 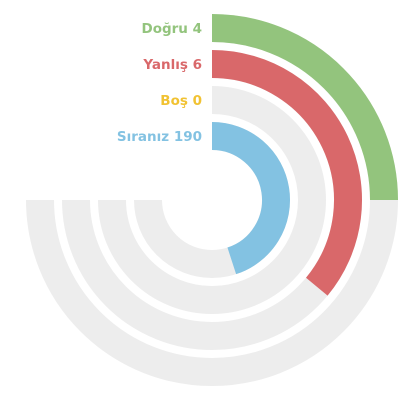 What do you see at coordinates (159, 137) in the screenshot?
I see `ring-label-siraniz: Sıranız 190` at bounding box center [159, 137].